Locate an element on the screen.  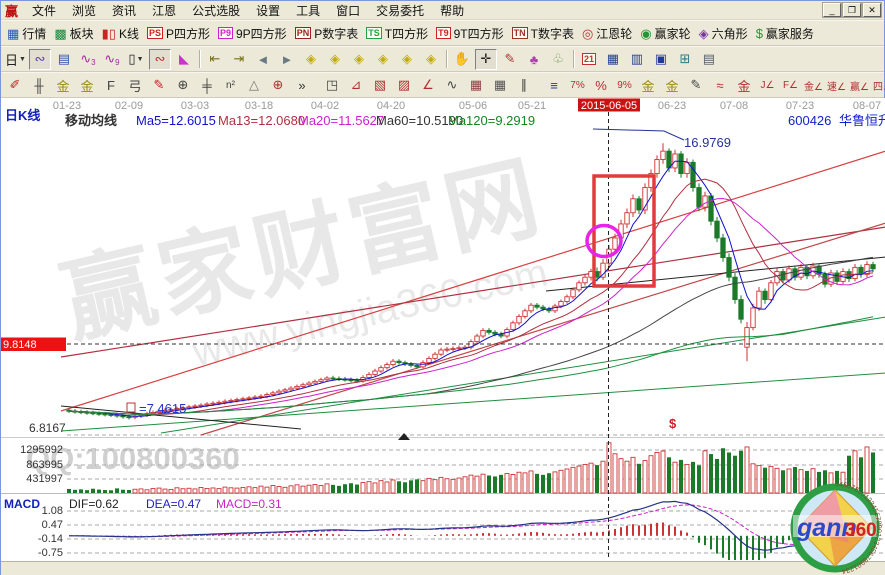
svg-text: 05-21 is located at coordinates (532, 106).